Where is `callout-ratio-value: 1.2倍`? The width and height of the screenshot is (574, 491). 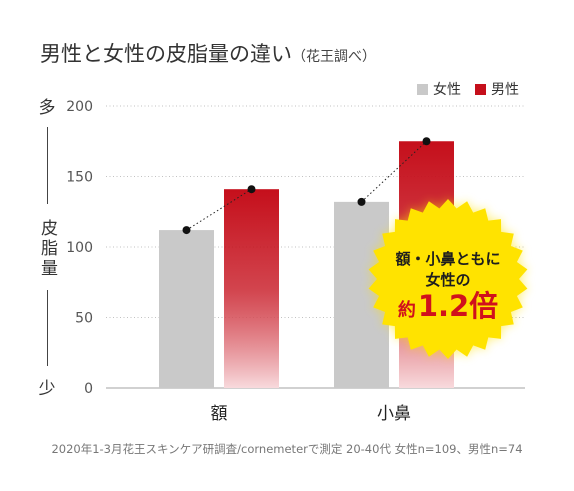
callout-ratio-value: 1.2倍 is located at coordinates (458, 306).